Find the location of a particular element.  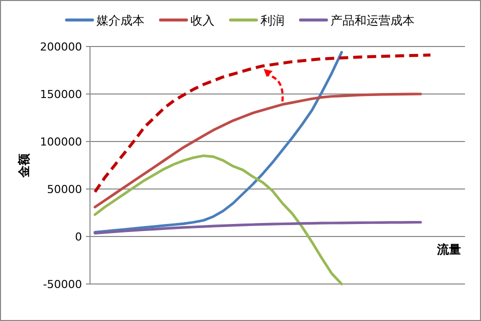

y-tick-label: 0 is located at coordinates (78, 237).